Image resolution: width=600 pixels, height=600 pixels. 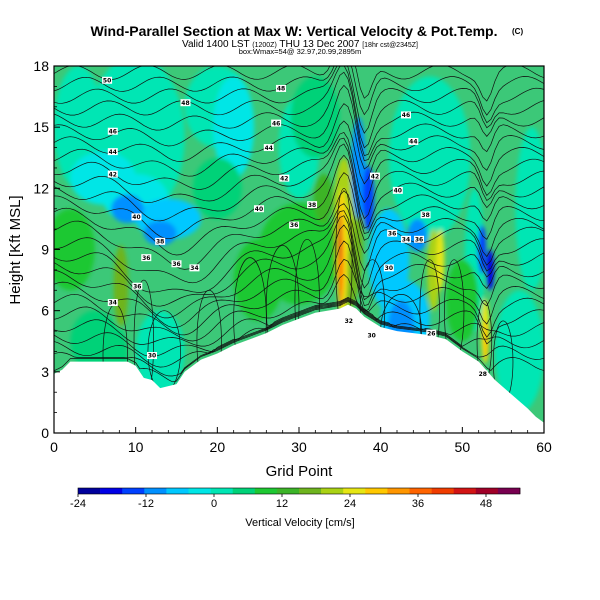 What do you see at coordinates (78, 504) in the screenshot?
I see `colorbar-tick-label: -24` at bounding box center [78, 504].